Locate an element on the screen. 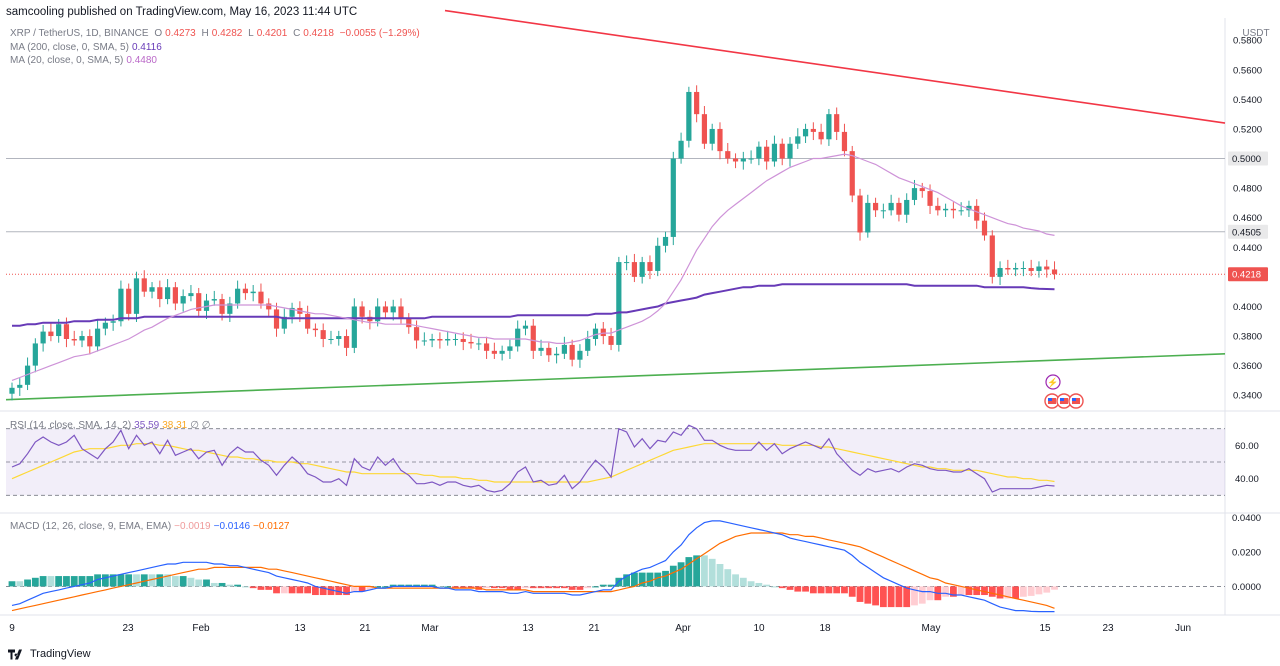 Image resolution: width=1280 pixels, height=666 pixels. y-tick-label: 0.4400 is located at coordinates (1247, 248).